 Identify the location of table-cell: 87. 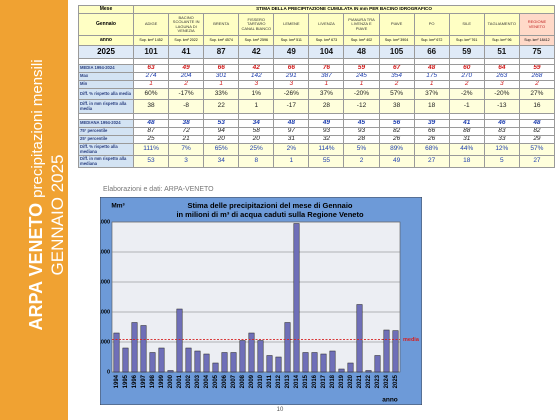
(221, 52).